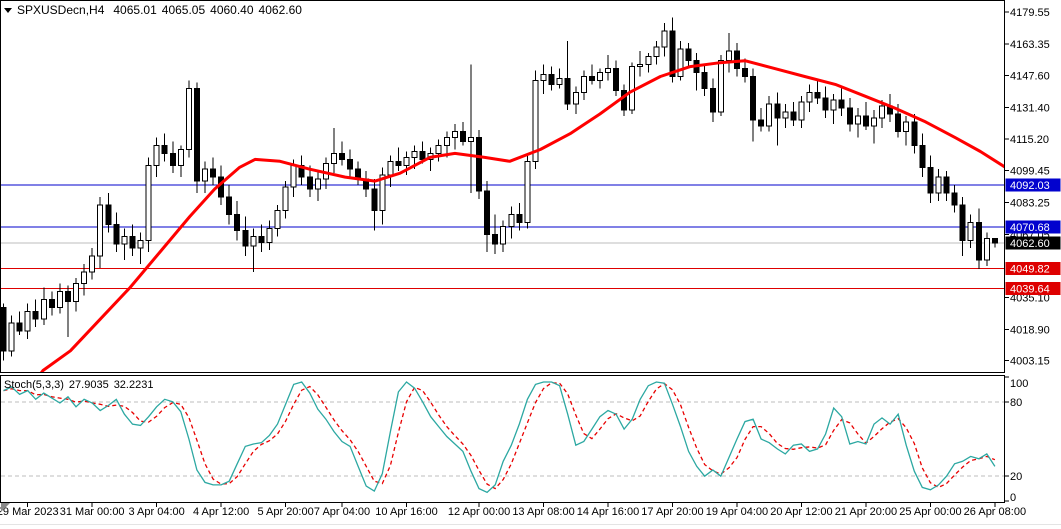 The height and width of the screenshot is (529, 1061). I want to click on level-price-tag: 4070.68, so click(1033, 227).